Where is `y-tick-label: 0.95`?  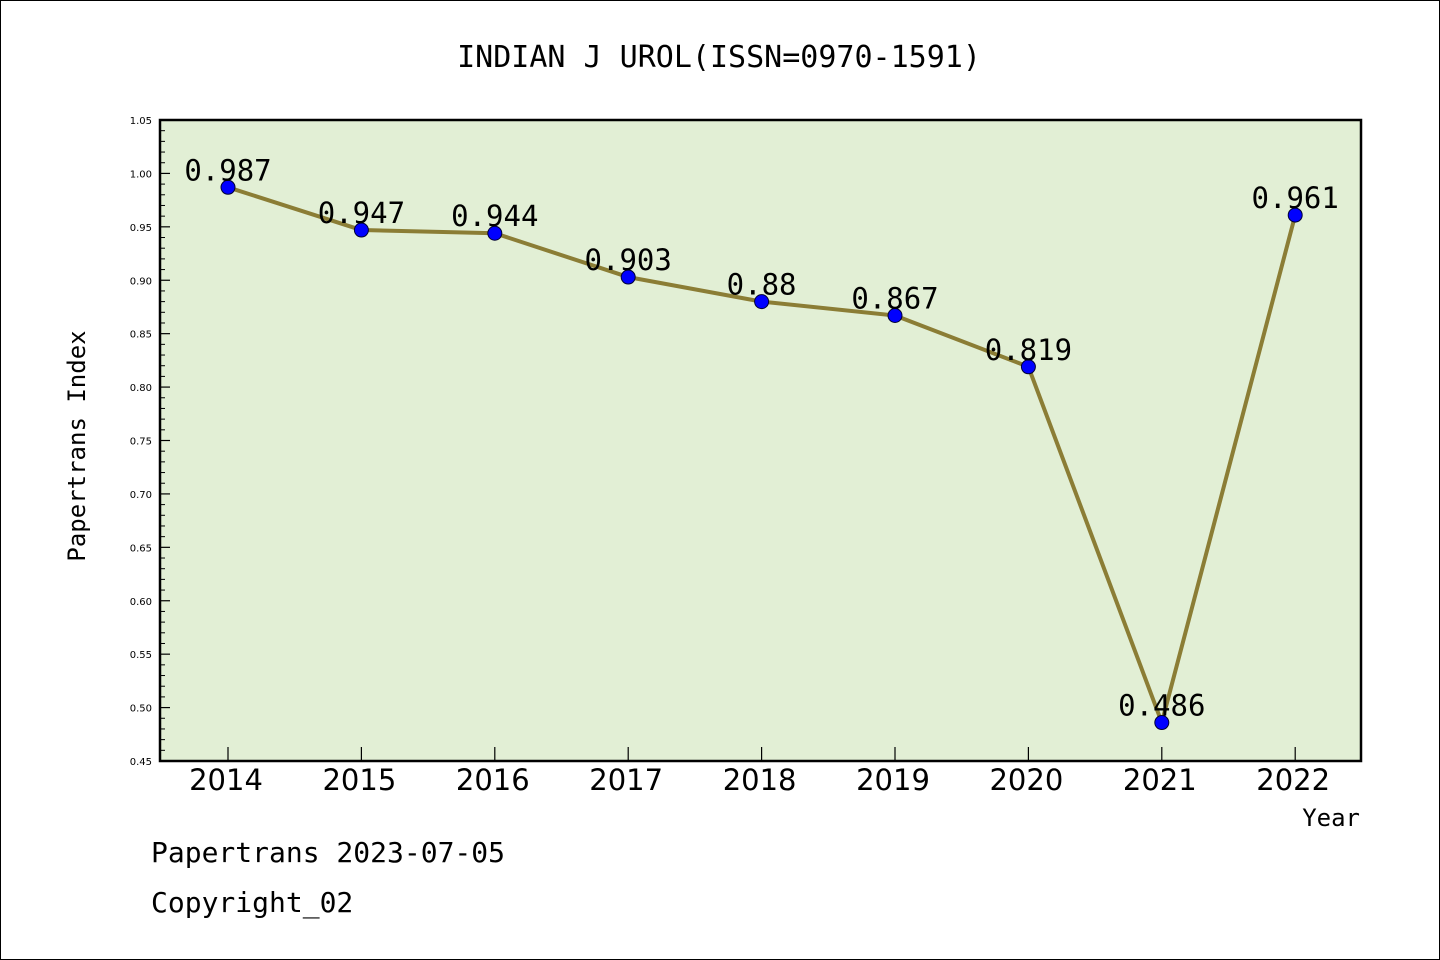
y-tick-label: 0.95 is located at coordinates (141, 228).